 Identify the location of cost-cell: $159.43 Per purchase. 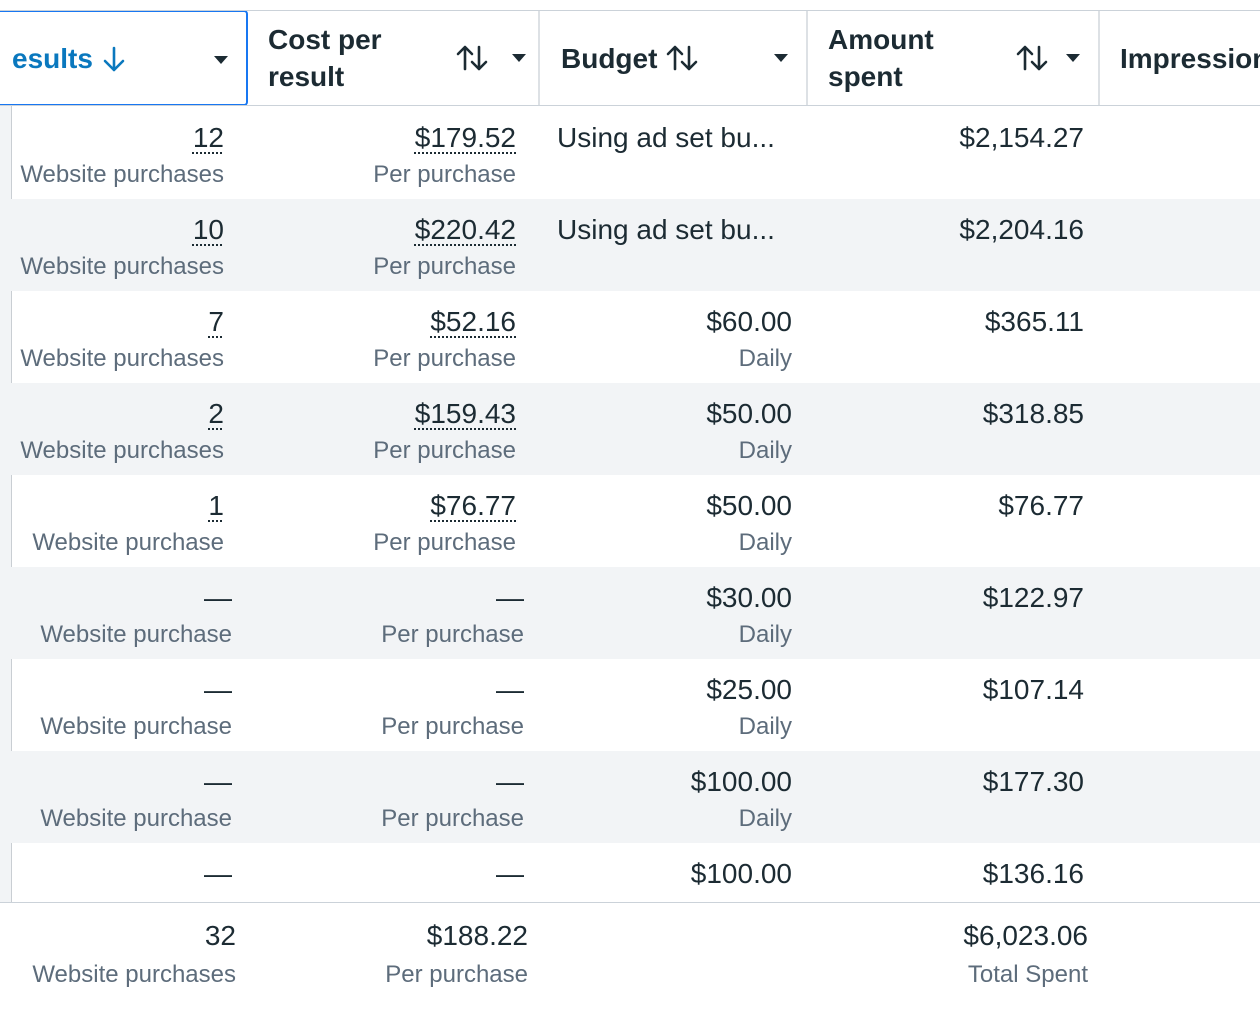
(383, 429).